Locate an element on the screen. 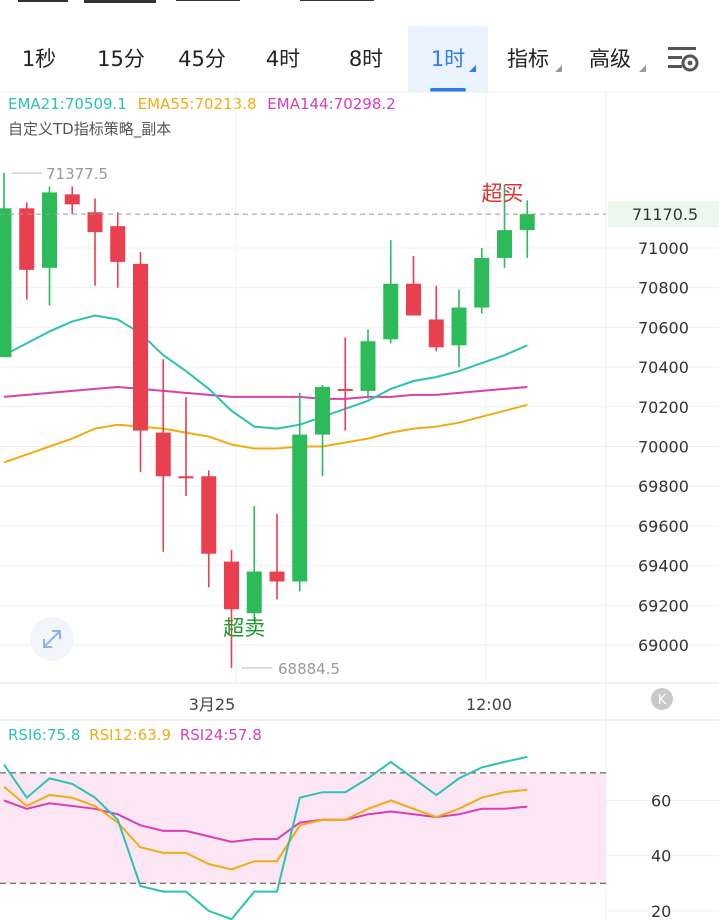 The width and height of the screenshot is (719, 920). tab-label: 8时 is located at coordinates (366, 59).